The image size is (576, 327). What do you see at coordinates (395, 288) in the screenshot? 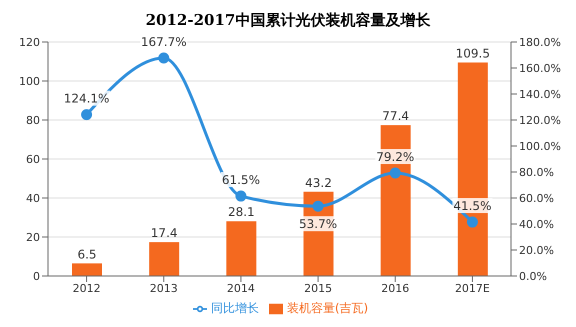
I see `x-tick-label: 2016` at bounding box center [395, 288].